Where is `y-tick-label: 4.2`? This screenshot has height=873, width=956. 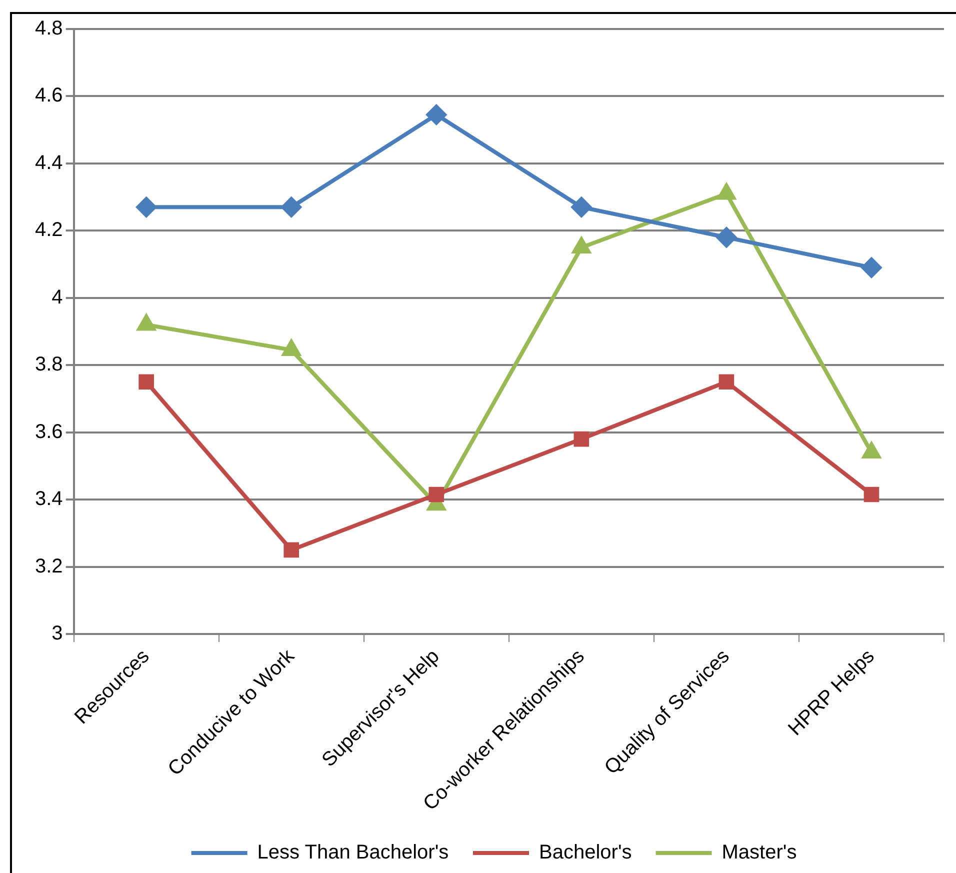 y-tick-label: 4.2 is located at coordinates (48, 230).